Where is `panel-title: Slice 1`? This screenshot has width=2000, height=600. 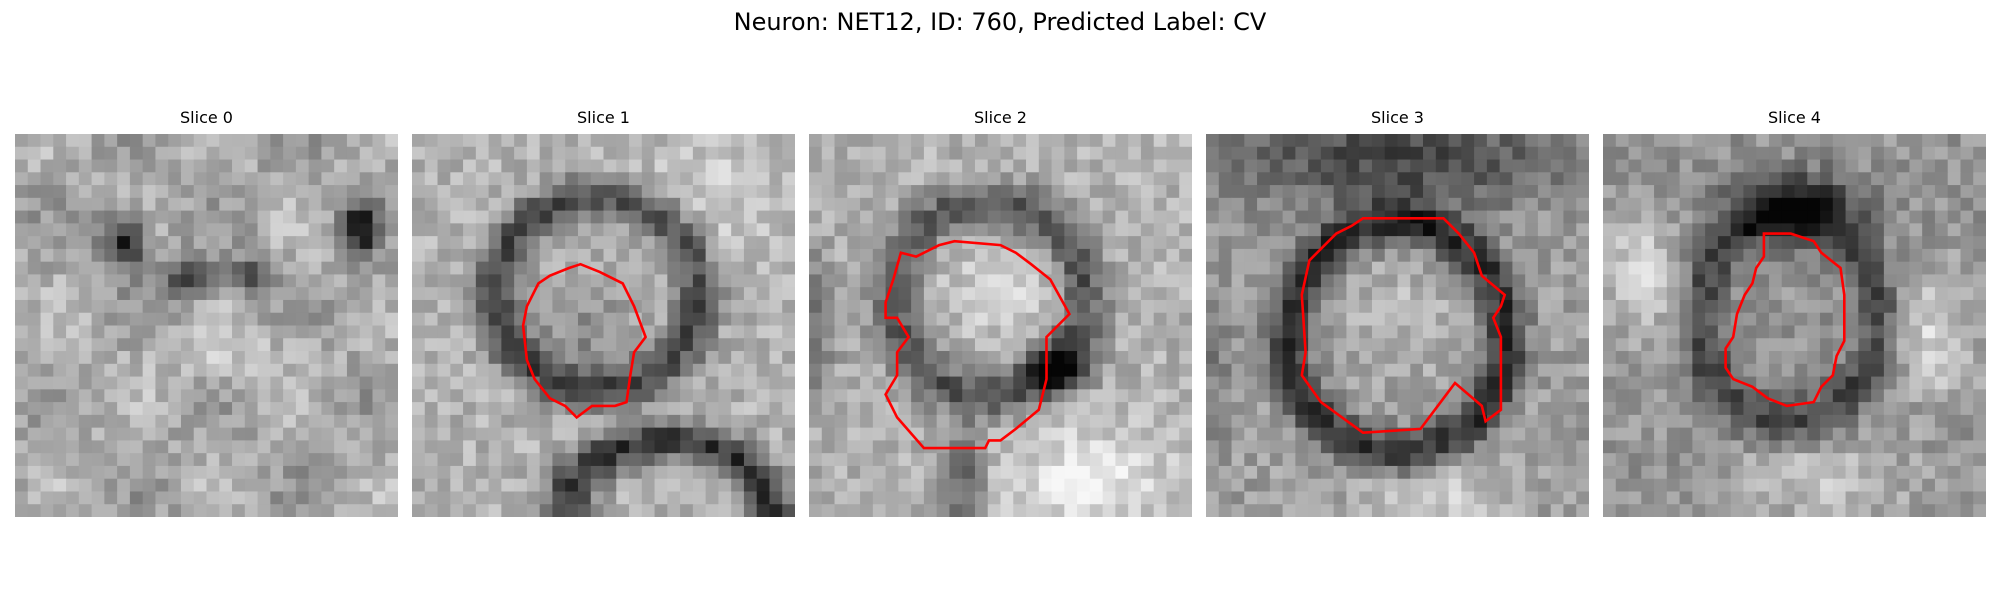 panel-title: Slice 1 is located at coordinates (603, 117).